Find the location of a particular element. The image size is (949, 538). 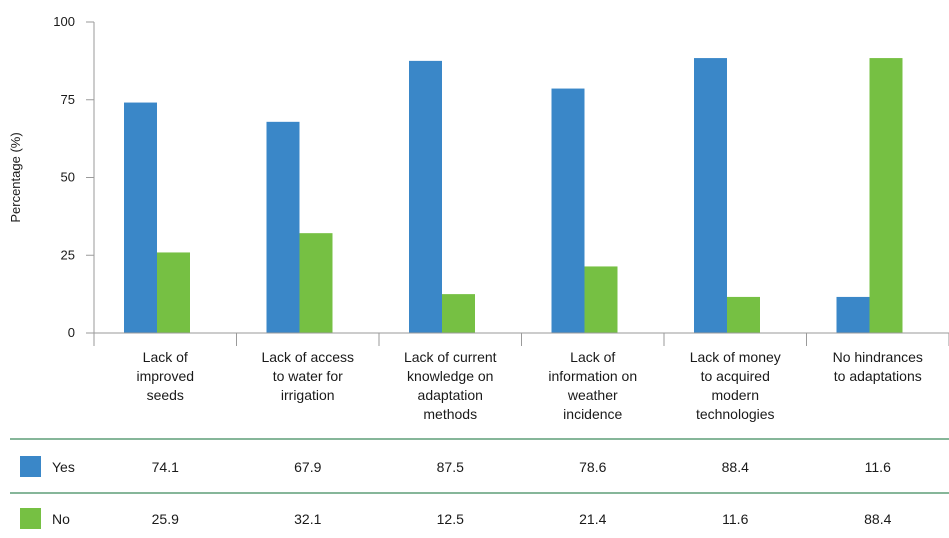

legend-label-yes: Yes is located at coordinates (63, 467).